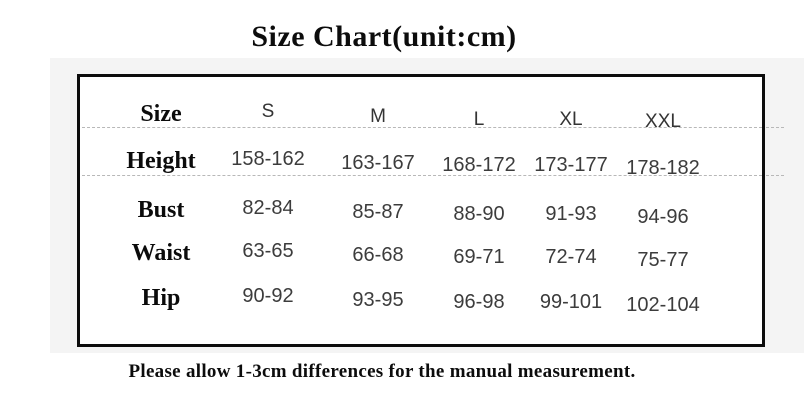  I want to click on table-cell: 82-84, so click(268, 208).